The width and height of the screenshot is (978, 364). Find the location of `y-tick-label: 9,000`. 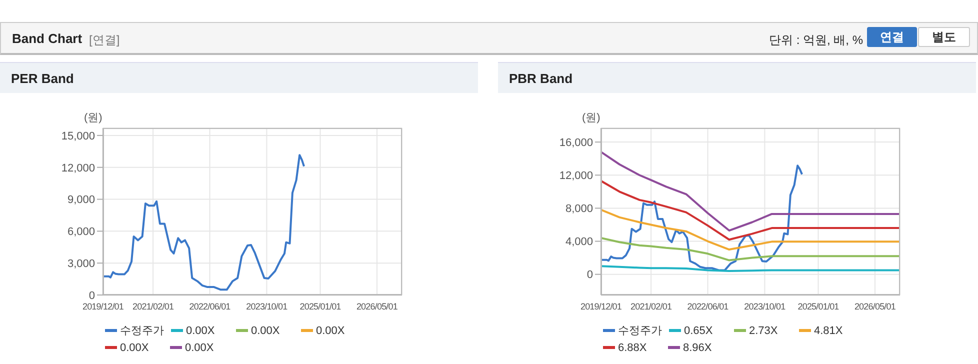

y-tick-label: 9,000 is located at coordinates (81, 200).